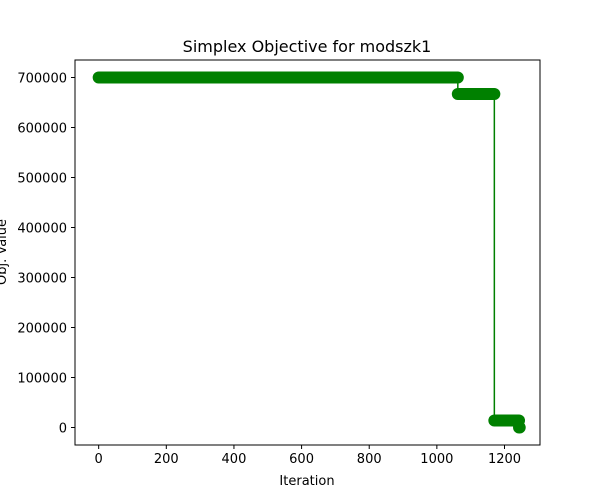 This screenshot has height=500, width=600. What do you see at coordinates (63, 429) in the screenshot?
I see `y-tick-label: 0` at bounding box center [63, 429].